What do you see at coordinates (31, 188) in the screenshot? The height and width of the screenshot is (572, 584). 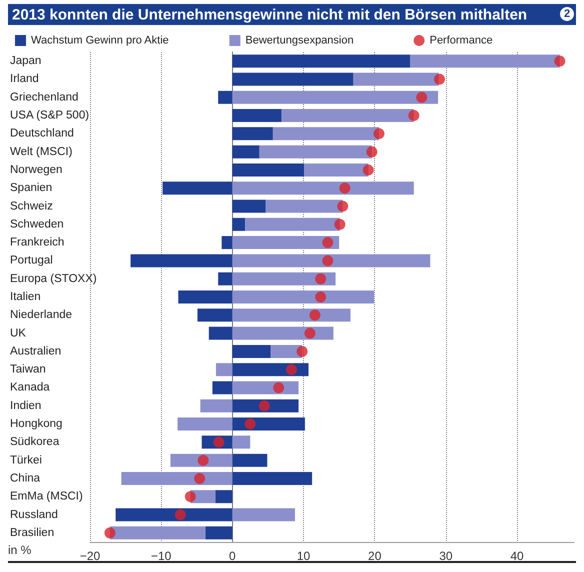 I see `y-tick-label: Spanien` at bounding box center [31, 188].